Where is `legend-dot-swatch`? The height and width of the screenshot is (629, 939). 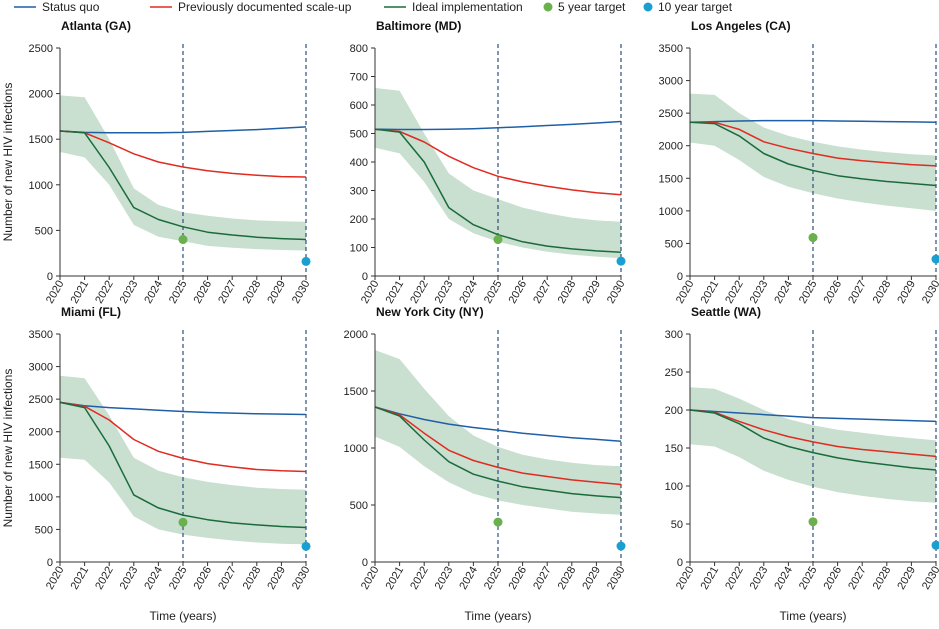
legend-dot-swatch is located at coordinates (648, 7).